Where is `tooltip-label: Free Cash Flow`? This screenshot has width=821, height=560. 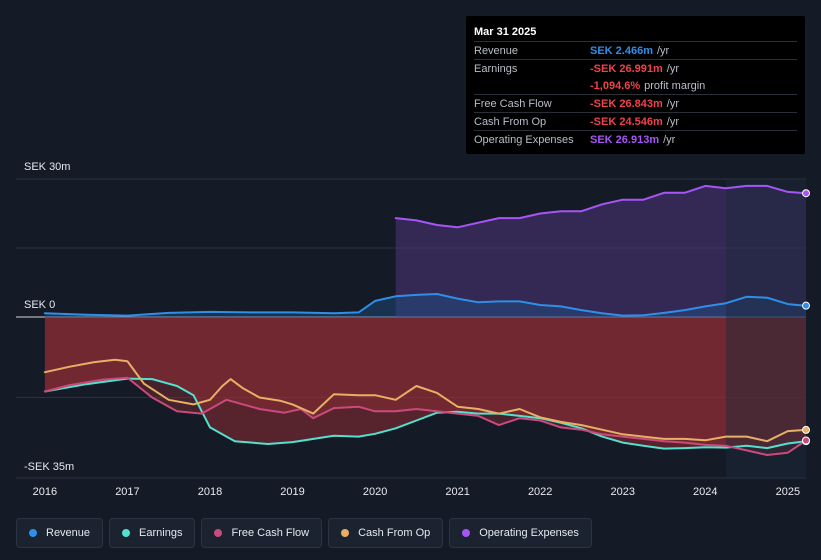
tooltip-label: Free Cash Flow is located at coordinates (513, 103).